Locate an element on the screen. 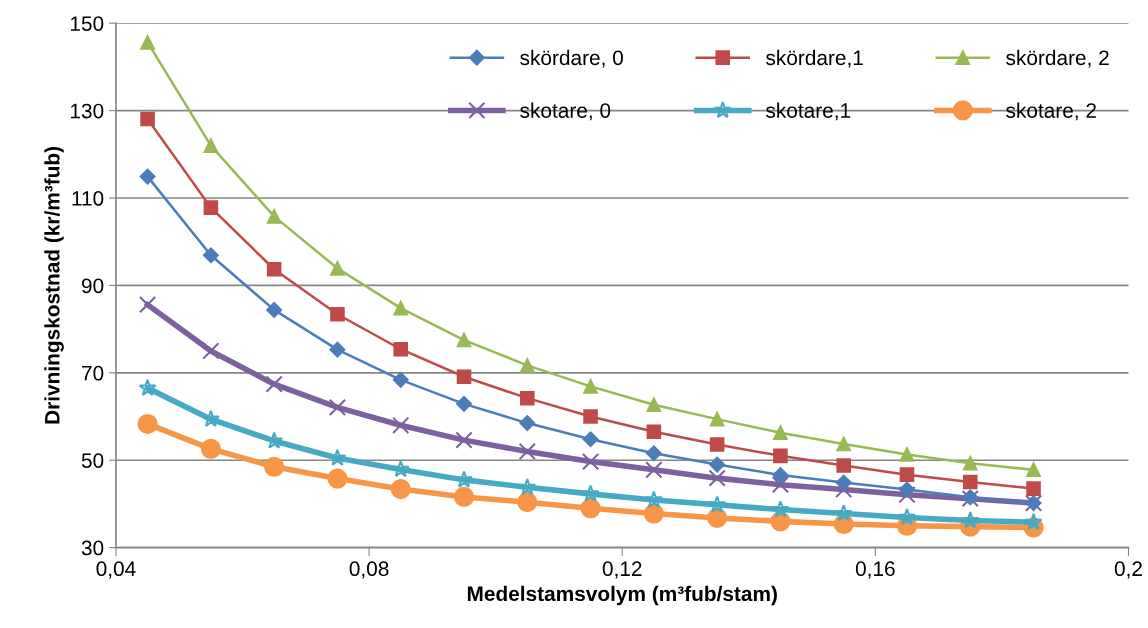  y-tick-label: 90 is located at coordinates (92, 286).